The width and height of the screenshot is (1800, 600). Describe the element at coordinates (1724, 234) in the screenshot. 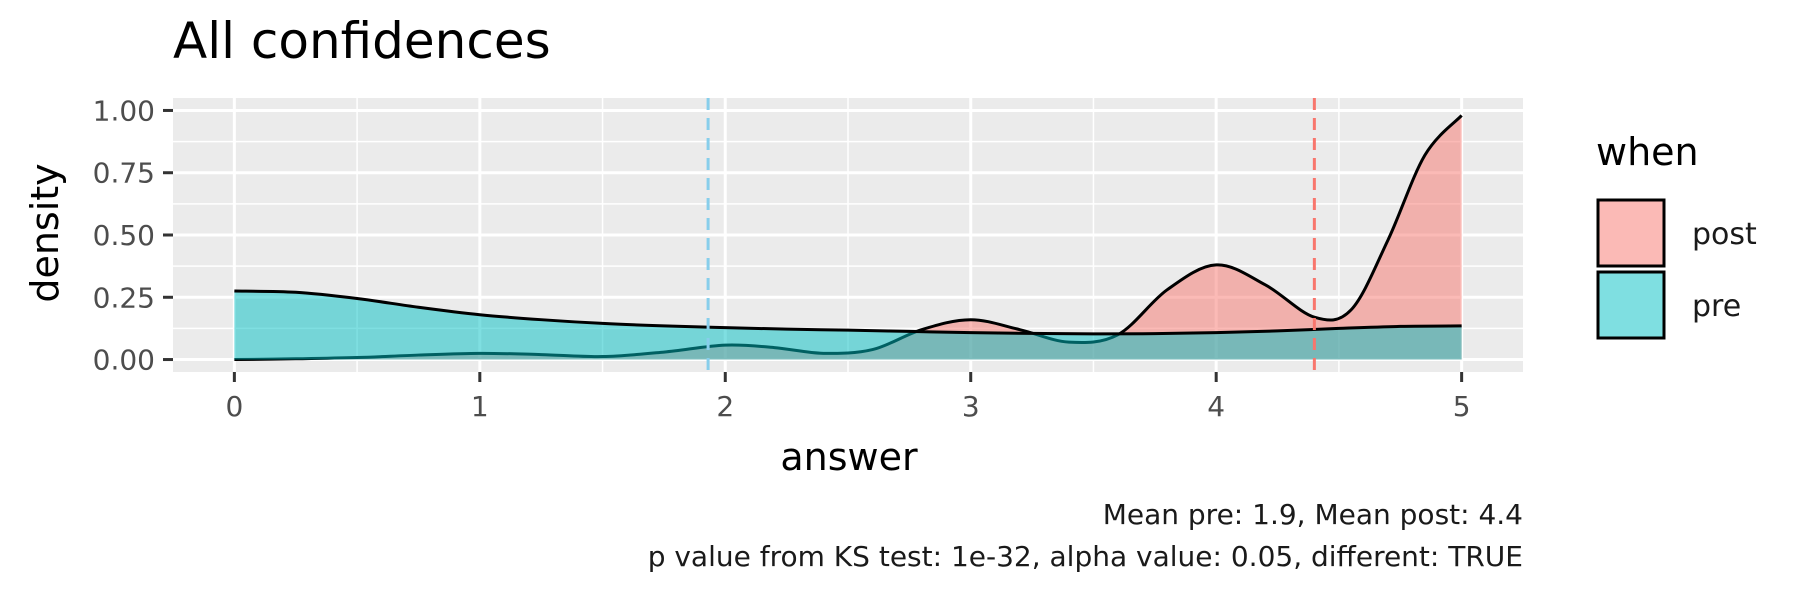

I see `legend-label-post: post` at that location.